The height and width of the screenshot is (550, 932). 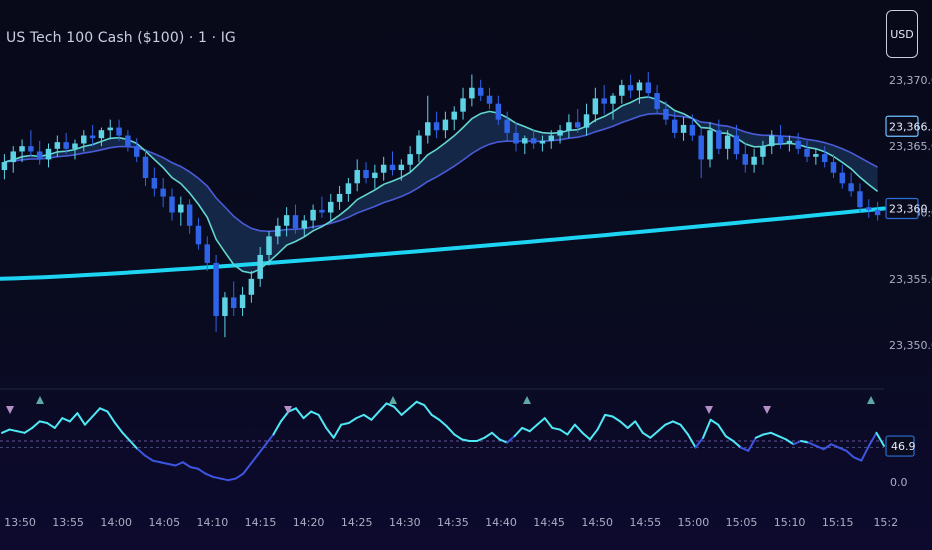 What do you see at coordinates (910, 279) in the screenshot?
I see `price-tick-label: 23,355.0` at bounding box center [910, 279].